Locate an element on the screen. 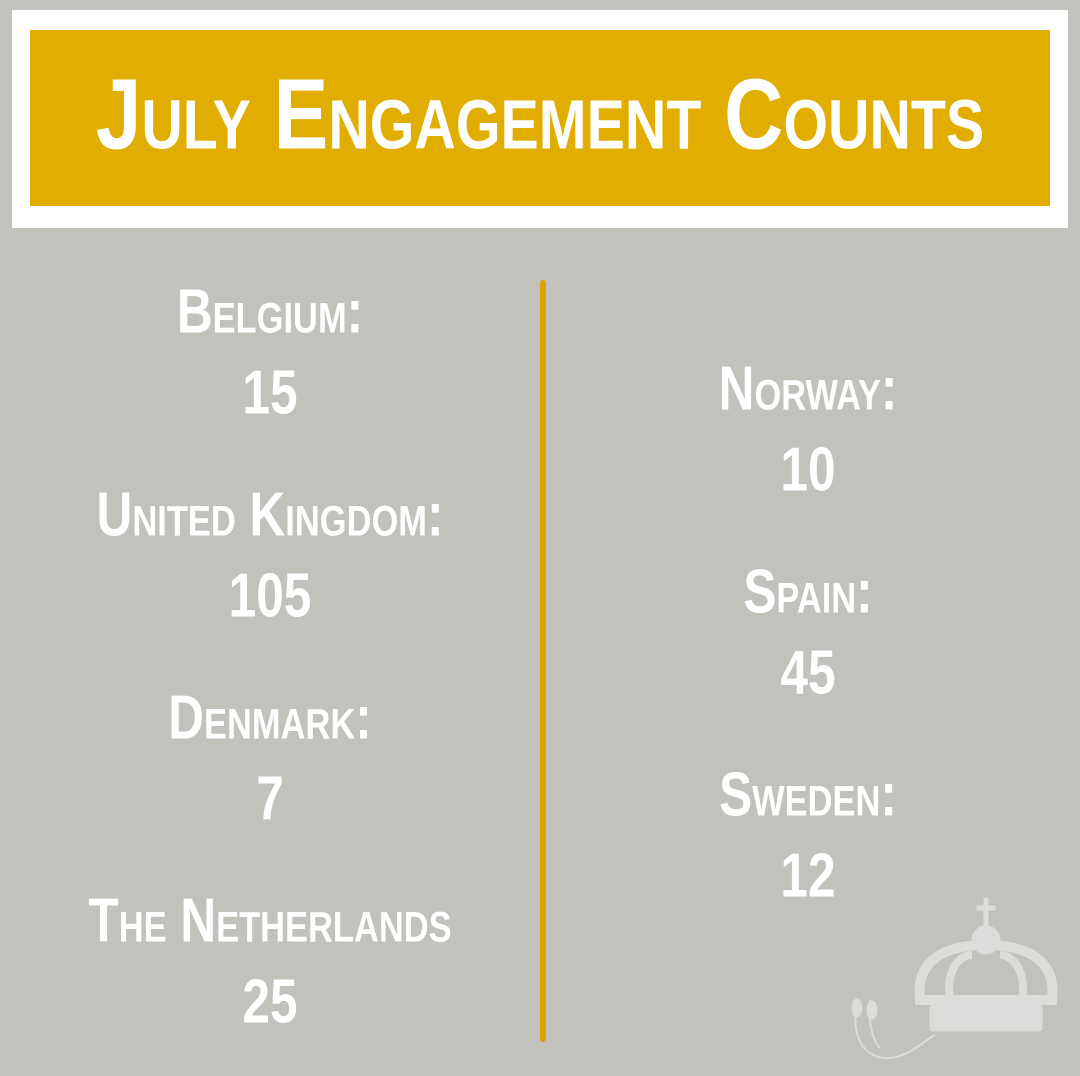 Image resolution: width=1080 pixels, height=1076 pixels. country-label: United Kingdom: is located at coordinates (270, 514).